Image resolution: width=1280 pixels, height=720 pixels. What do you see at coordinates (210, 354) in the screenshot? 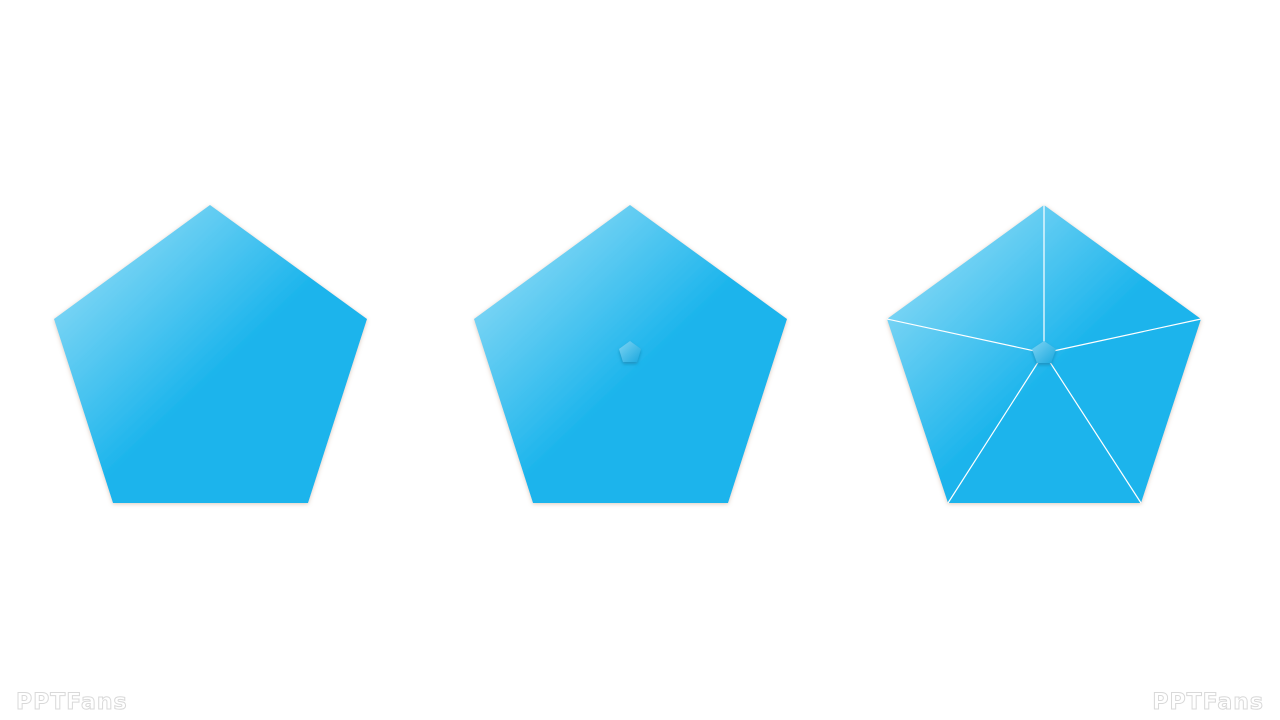
I see `pentagon` at bounding box center [210, 354].